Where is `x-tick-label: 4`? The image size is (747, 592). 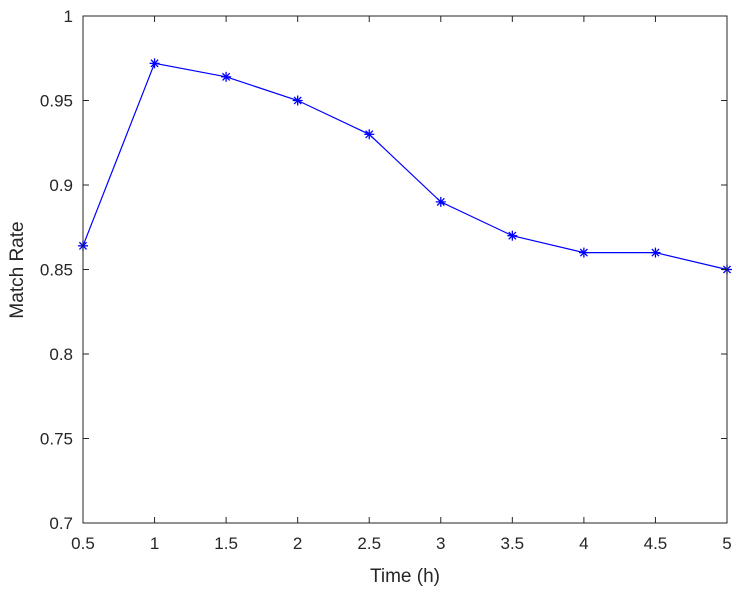
x-tick-label: 4 is located at coordinates (583, 543).